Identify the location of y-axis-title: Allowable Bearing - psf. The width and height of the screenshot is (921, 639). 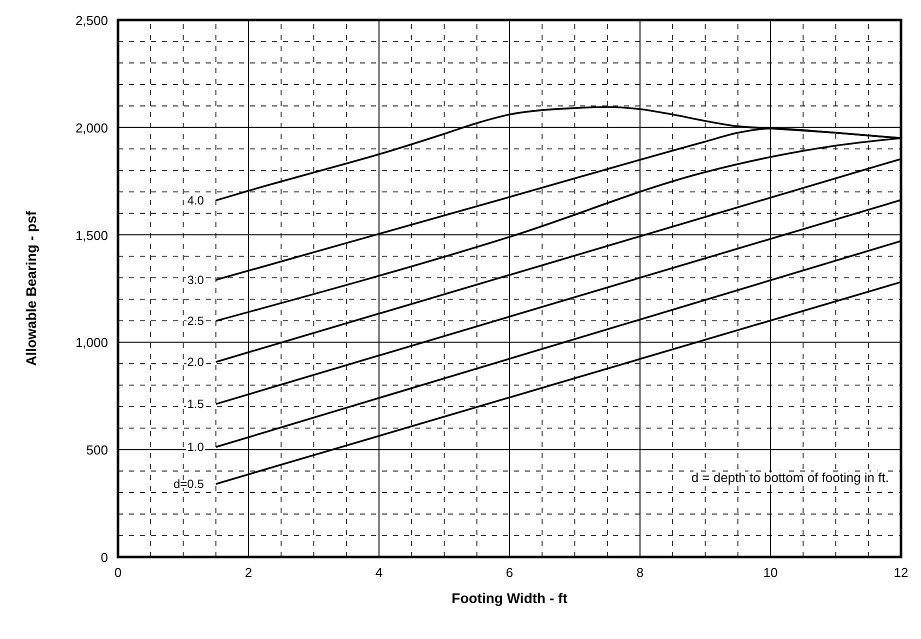
(31, 288).